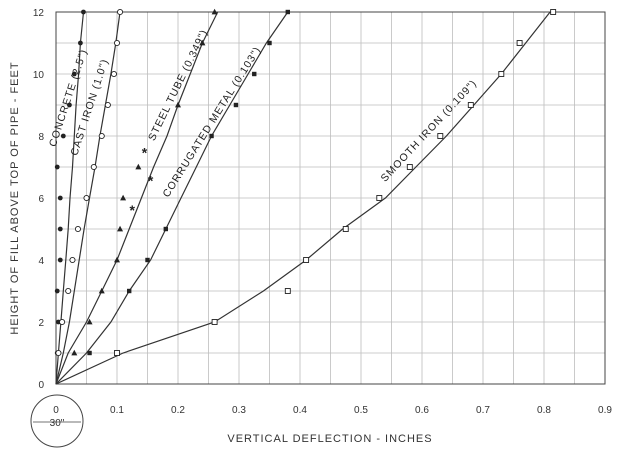  I want to click on x-tick-label: 0, so click(56, 410).